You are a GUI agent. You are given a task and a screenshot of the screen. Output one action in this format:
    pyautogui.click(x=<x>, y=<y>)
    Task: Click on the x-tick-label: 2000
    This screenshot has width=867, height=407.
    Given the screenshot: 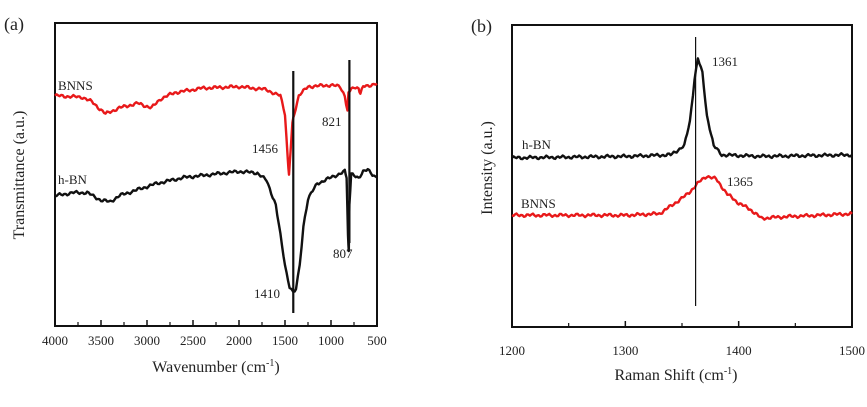 What is the action you would take?
    pyautogui.click(x=239, y=340)
    